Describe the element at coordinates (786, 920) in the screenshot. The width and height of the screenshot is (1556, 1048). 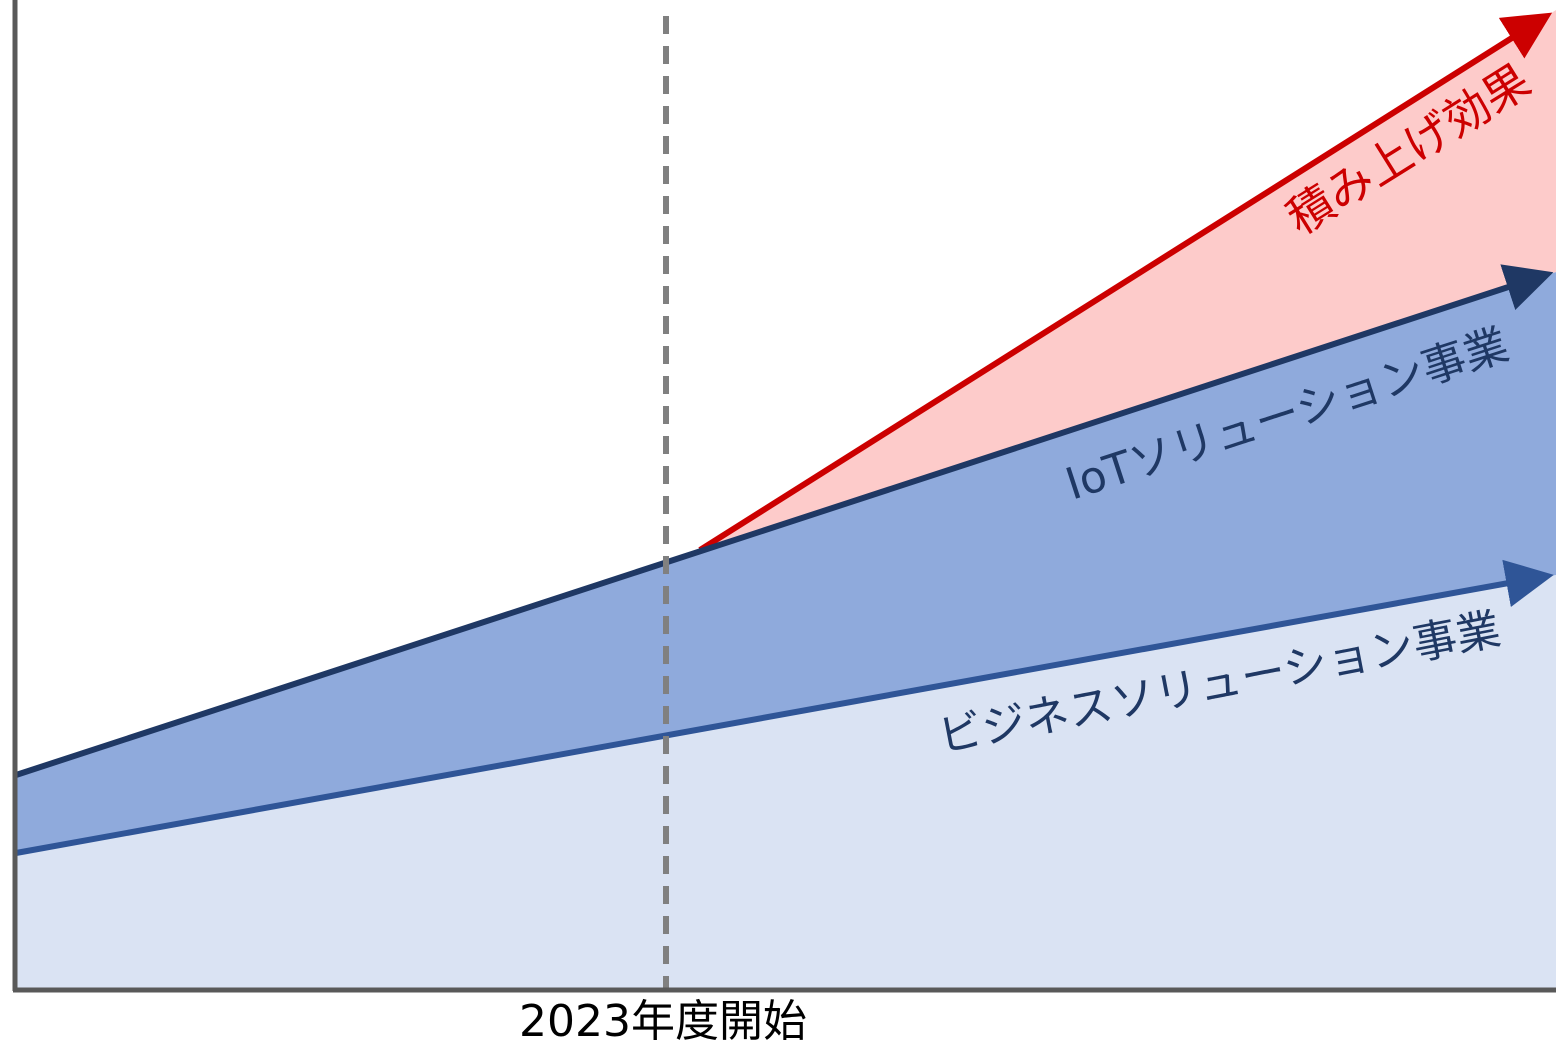
I see `business-solutions-area` at that location.